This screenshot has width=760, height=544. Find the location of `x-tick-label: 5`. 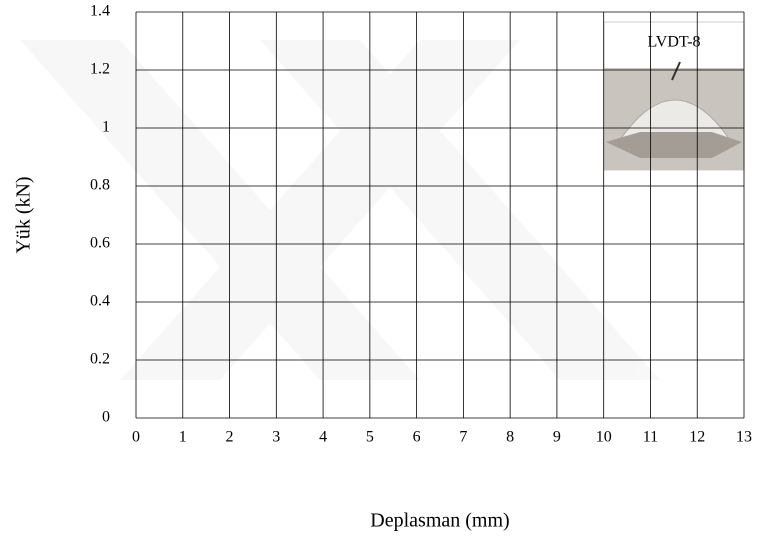

x-tick-label: 5 is located at coordinates (370, 437).